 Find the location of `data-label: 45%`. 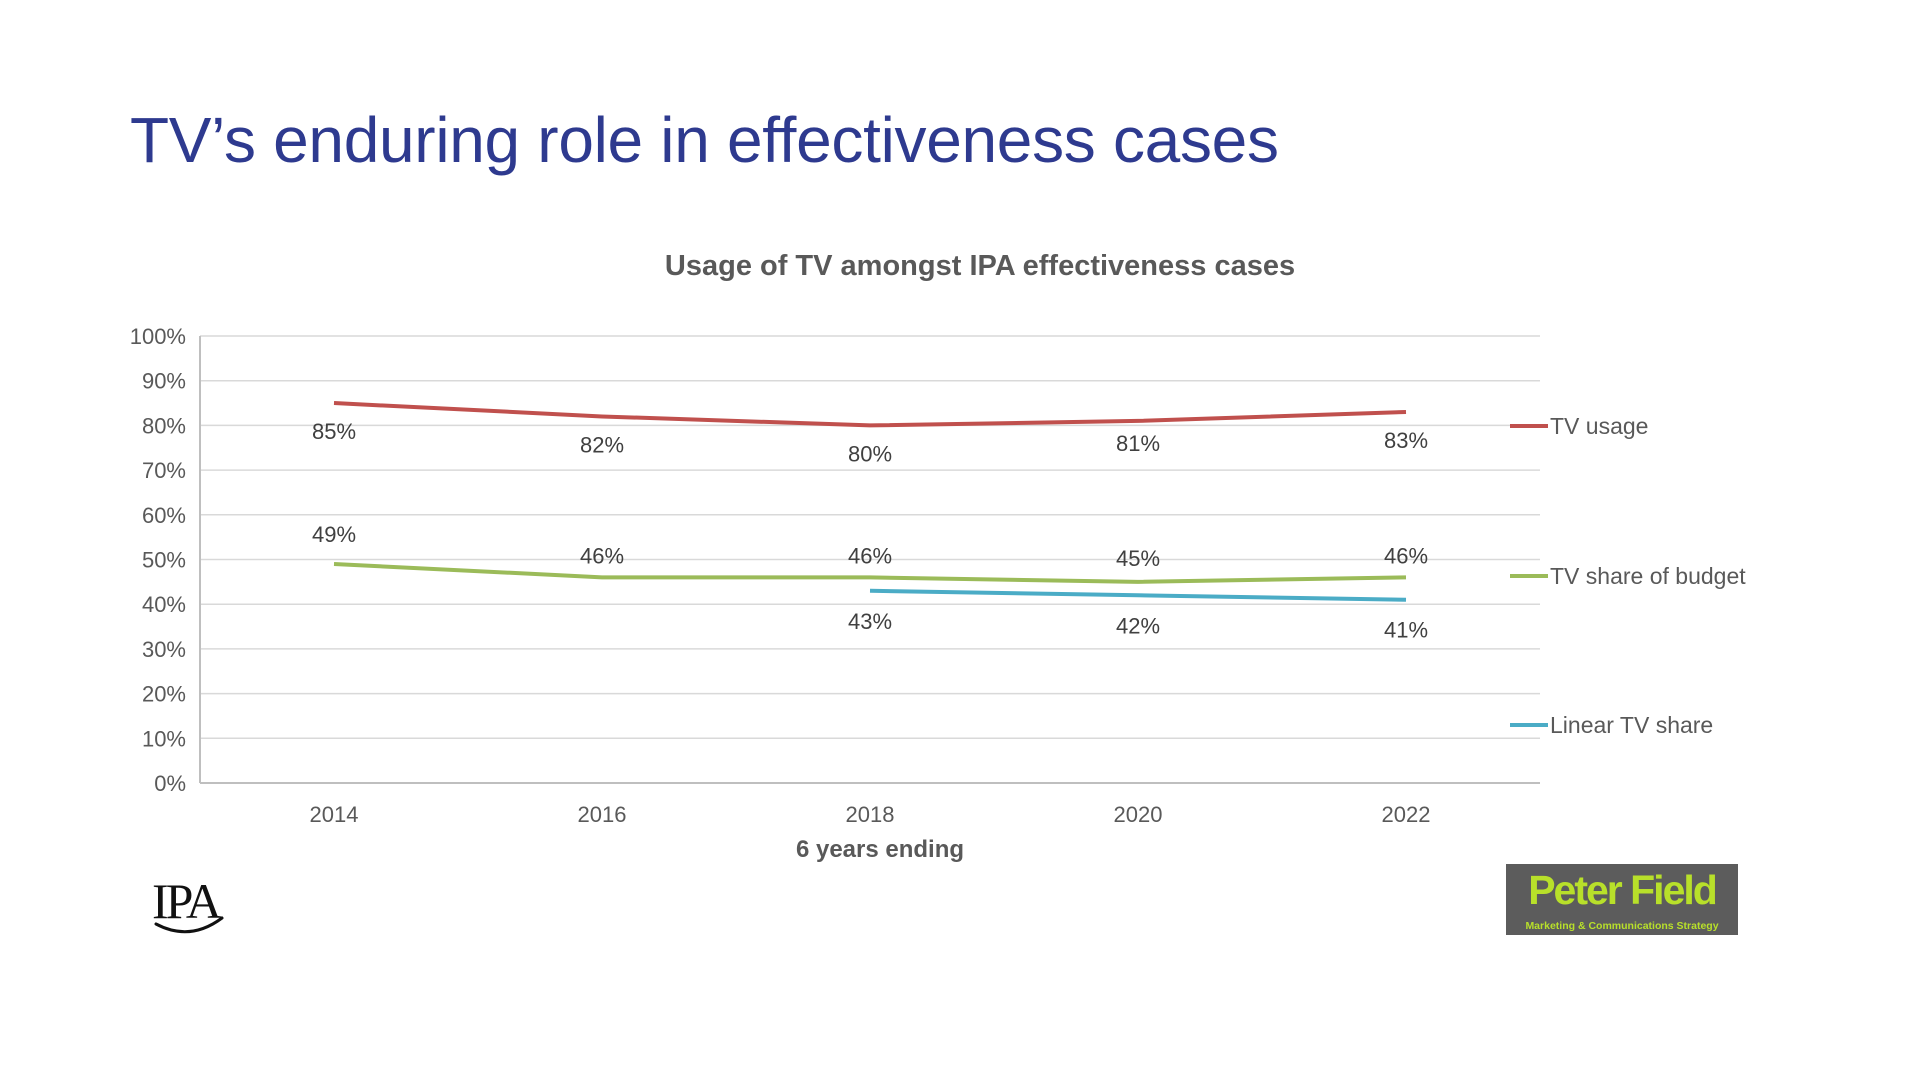

data-label: 45% is located at coordinates (1138, 558).